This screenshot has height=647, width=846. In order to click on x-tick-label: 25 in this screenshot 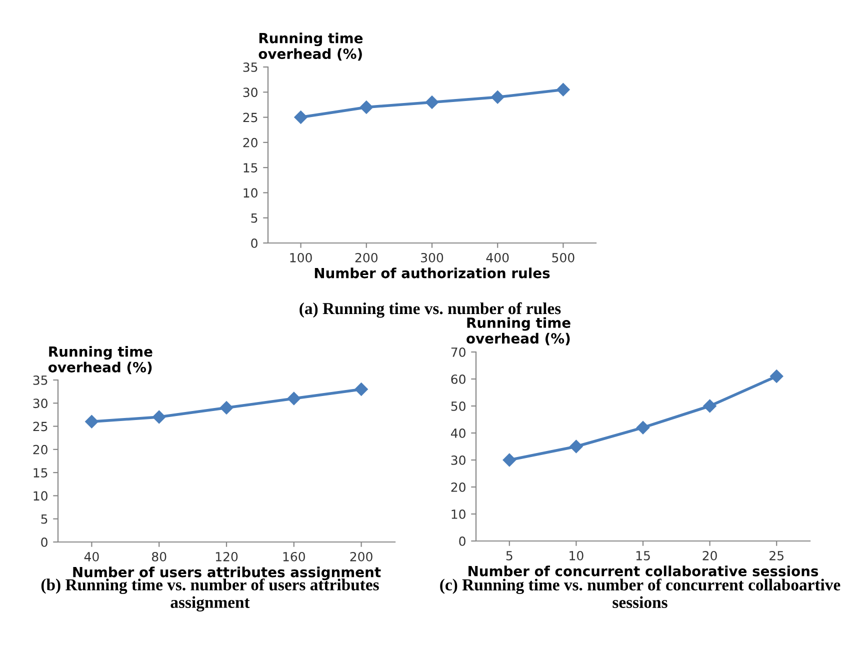, I will do `click(777, 555)`.